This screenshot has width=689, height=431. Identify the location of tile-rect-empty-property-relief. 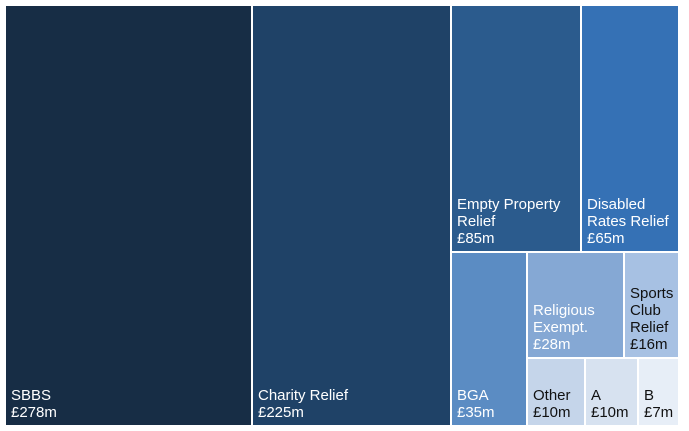
(516, 128).